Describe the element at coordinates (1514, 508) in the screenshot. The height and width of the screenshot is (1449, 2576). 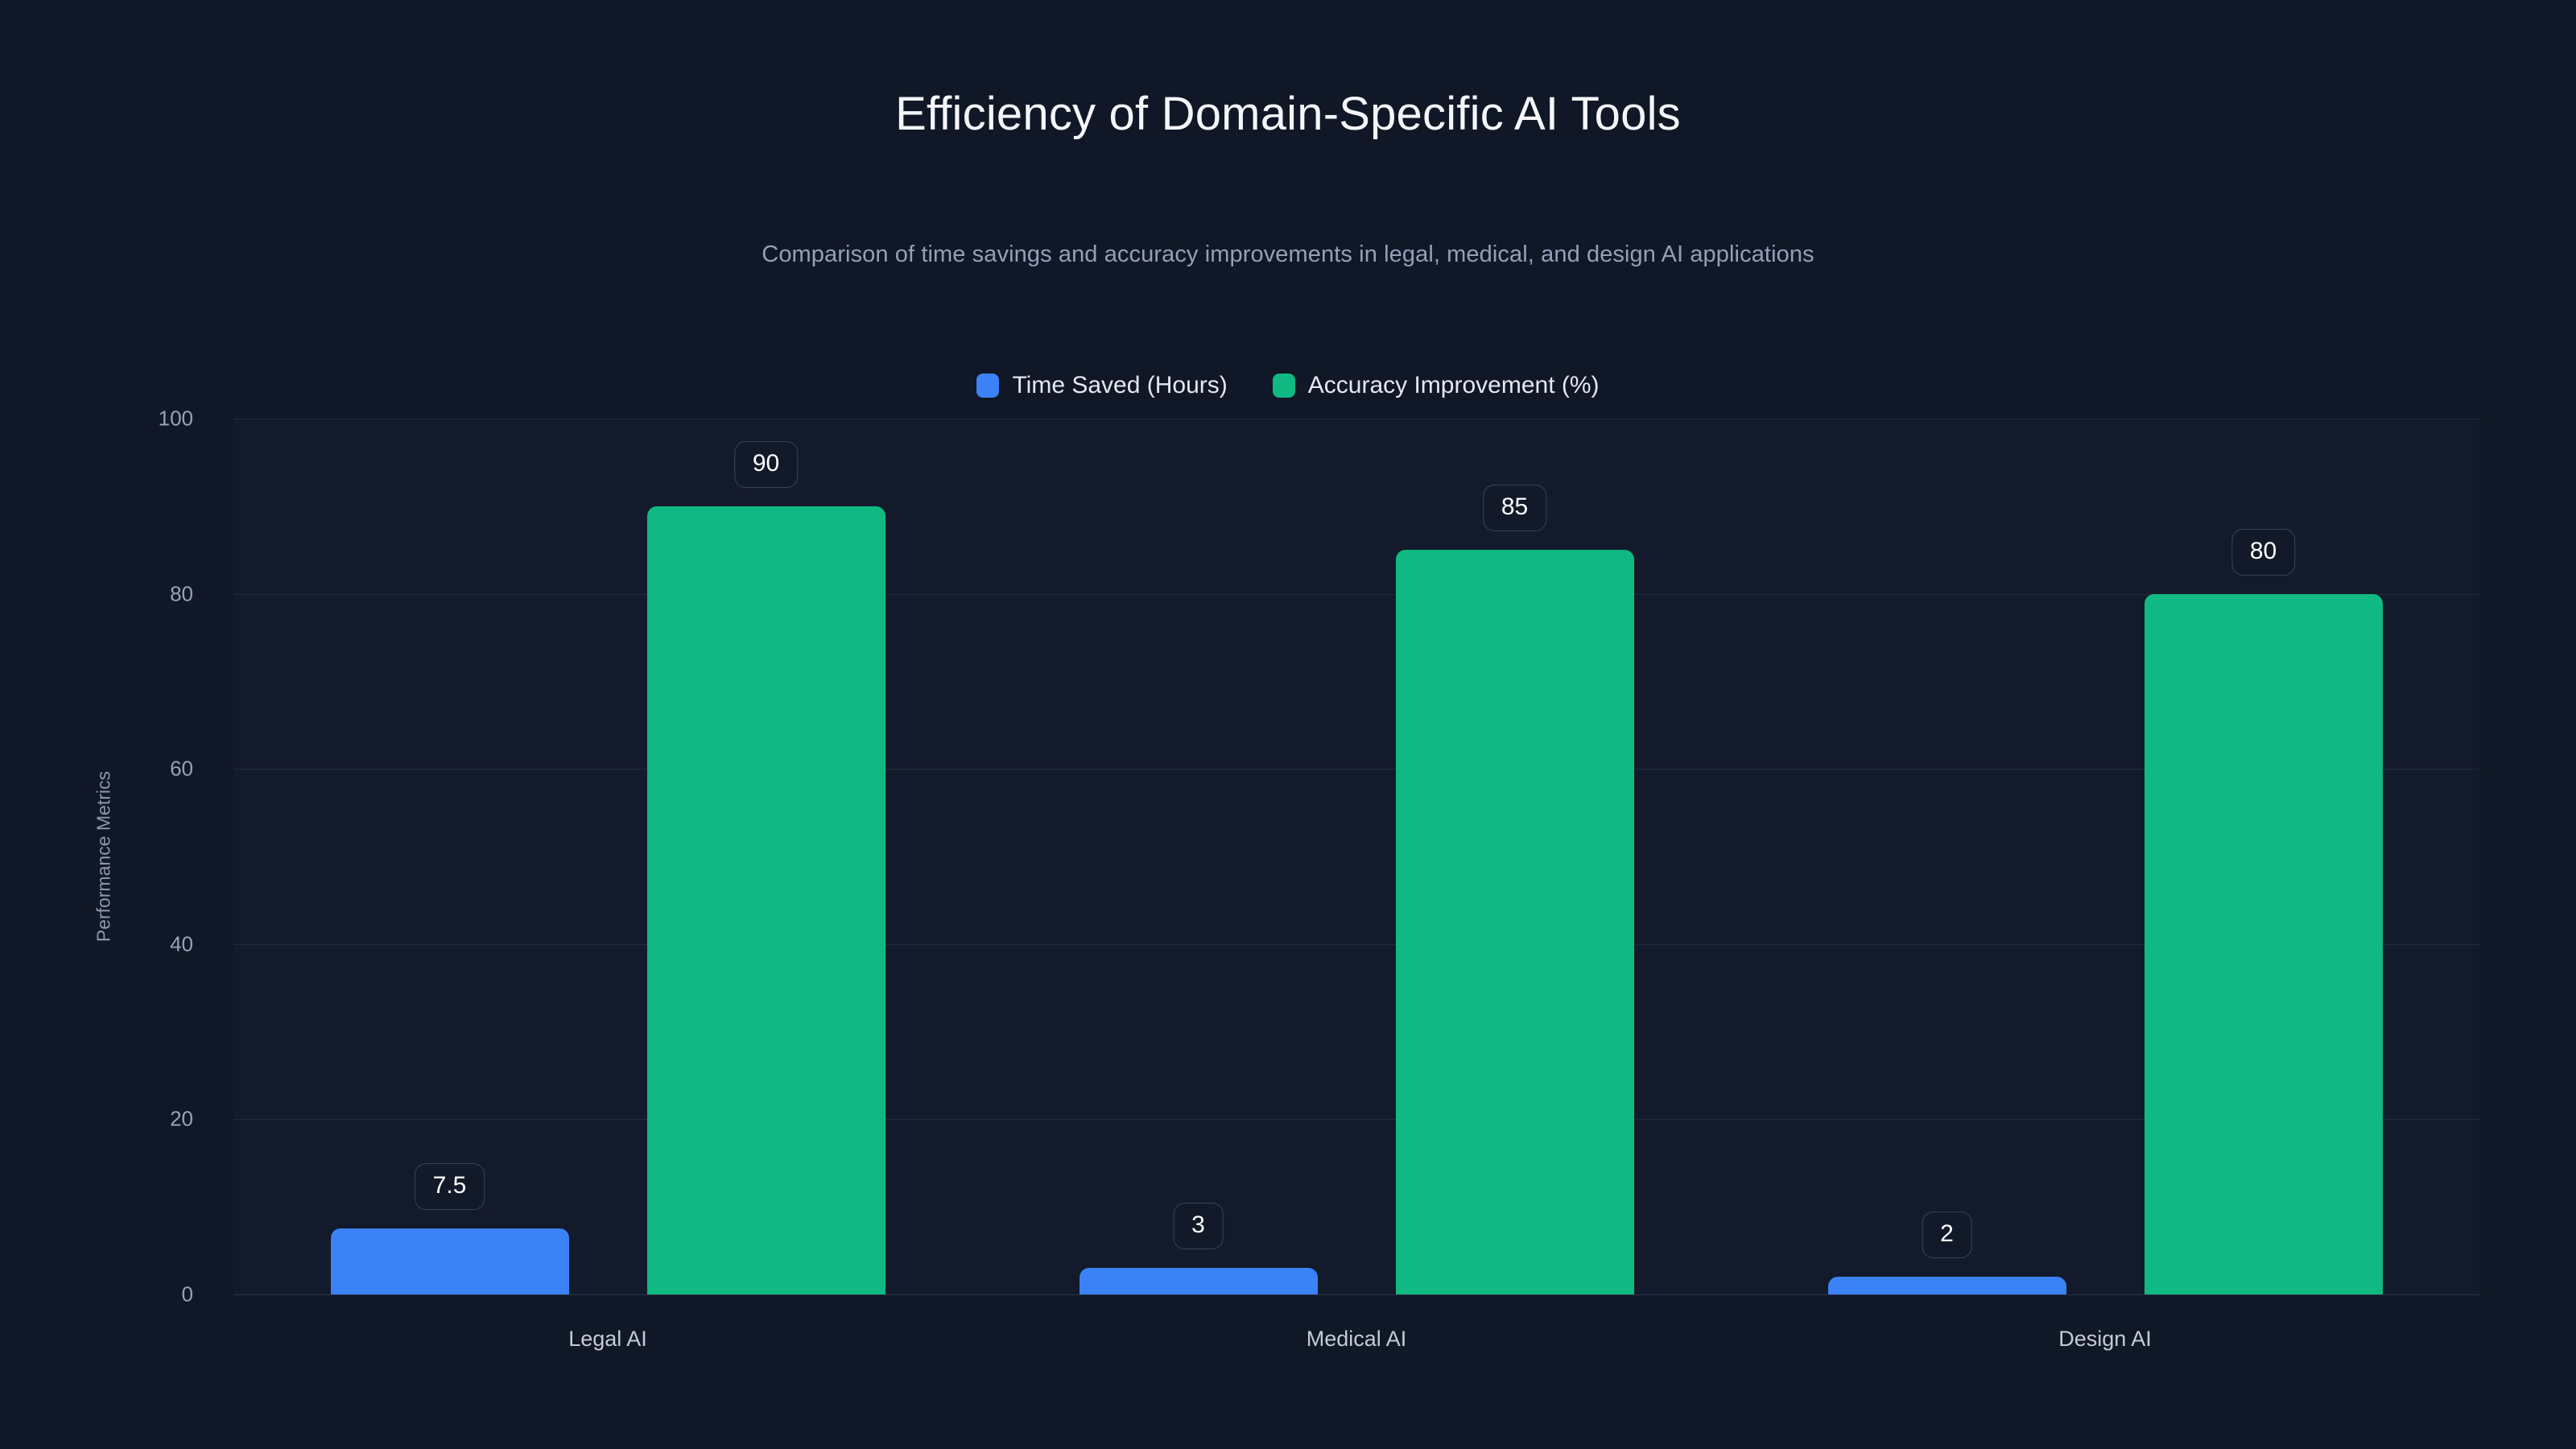
I see `bar-value-label: 85` at that location.